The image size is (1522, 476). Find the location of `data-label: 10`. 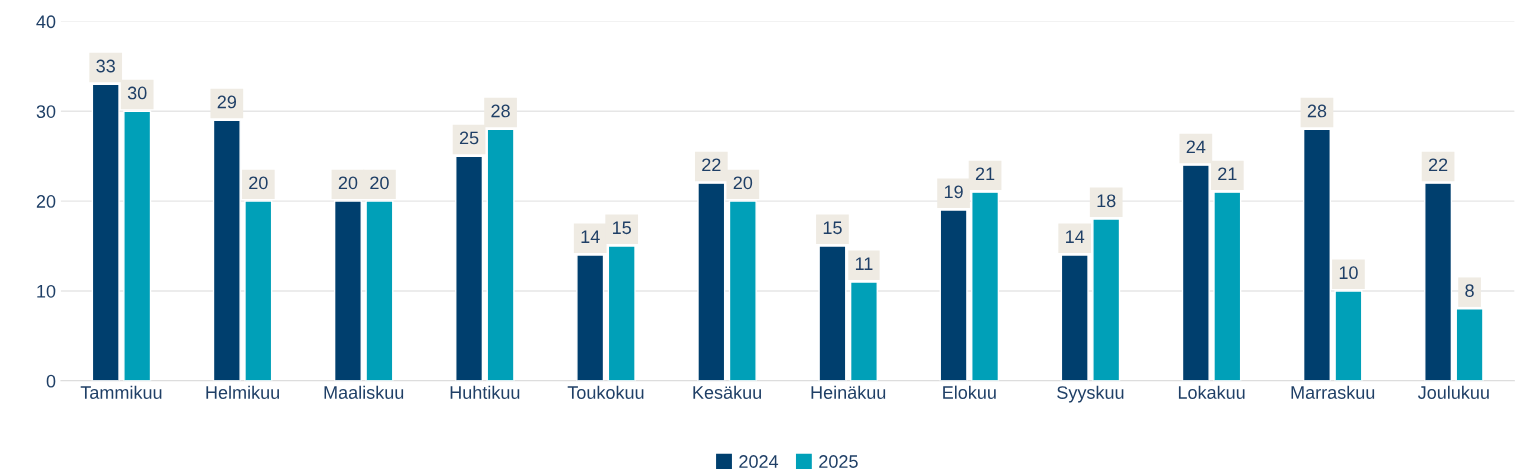

data-label: 10 is located at coordinates (1348, 273).